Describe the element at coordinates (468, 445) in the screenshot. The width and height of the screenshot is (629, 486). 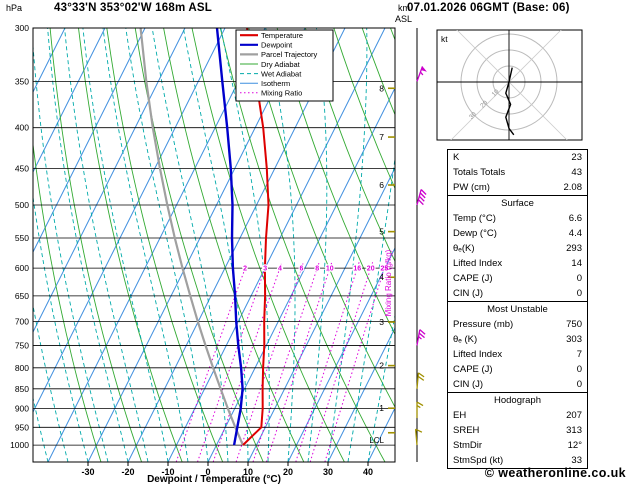
I see `table-row-label: StmDir` at that location.